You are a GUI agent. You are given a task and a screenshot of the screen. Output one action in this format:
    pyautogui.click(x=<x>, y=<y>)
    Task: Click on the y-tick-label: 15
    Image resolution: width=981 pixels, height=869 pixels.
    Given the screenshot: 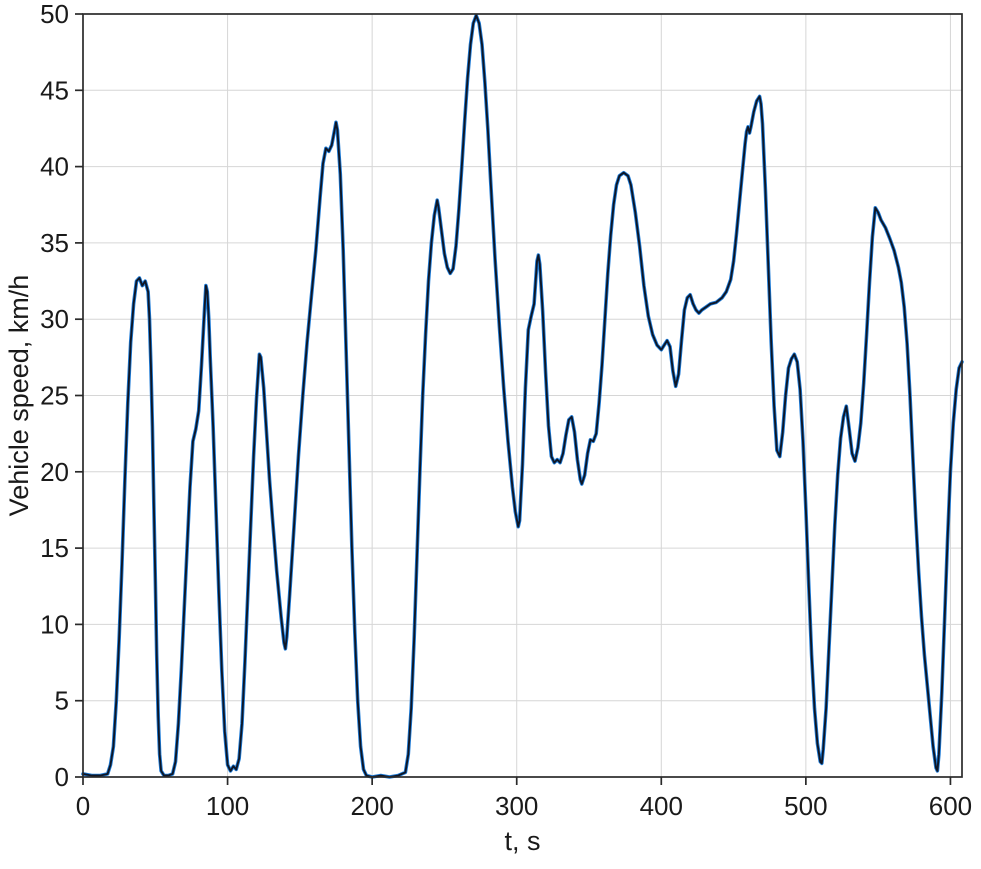 What is the action you would take?
    pyautogui.click(x=54, y=548)
    